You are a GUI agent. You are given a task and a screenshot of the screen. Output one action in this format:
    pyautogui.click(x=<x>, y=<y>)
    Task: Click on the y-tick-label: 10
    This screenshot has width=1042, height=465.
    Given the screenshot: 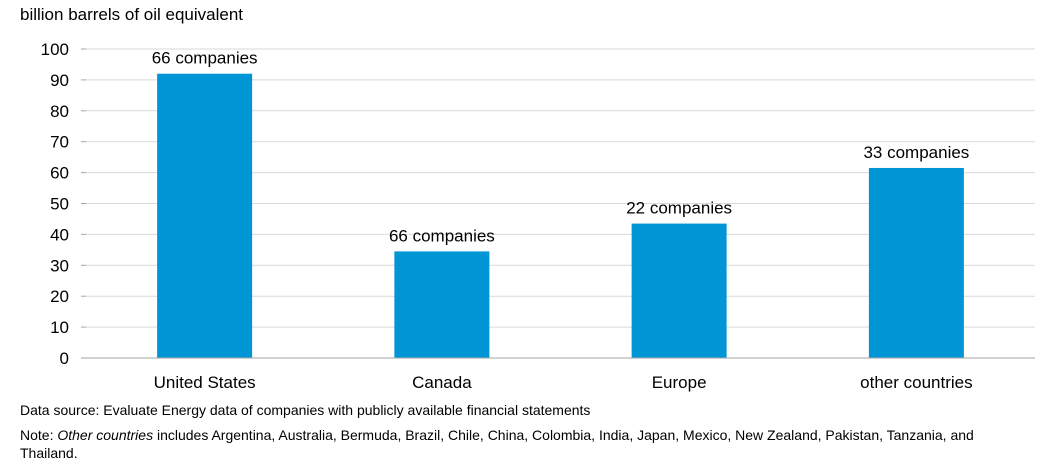 What is the action you would take?
    pyautogui.click(x=59, y=327)
    